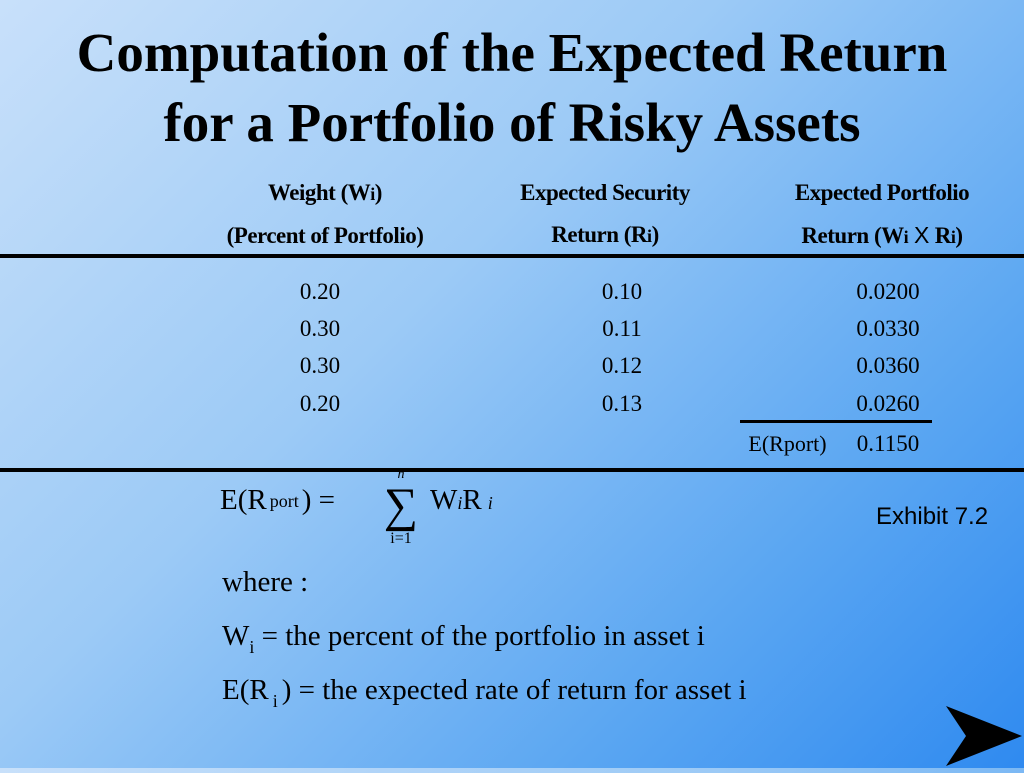  I want to click on security-return-cell: 0.12, so click(622, 365).